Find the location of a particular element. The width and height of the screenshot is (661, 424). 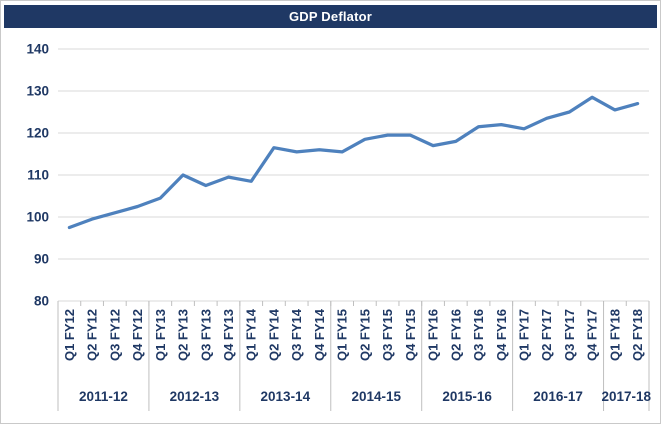

x-axis-quarter-label: Q1 FY15 is located at coordinates (342, 335).